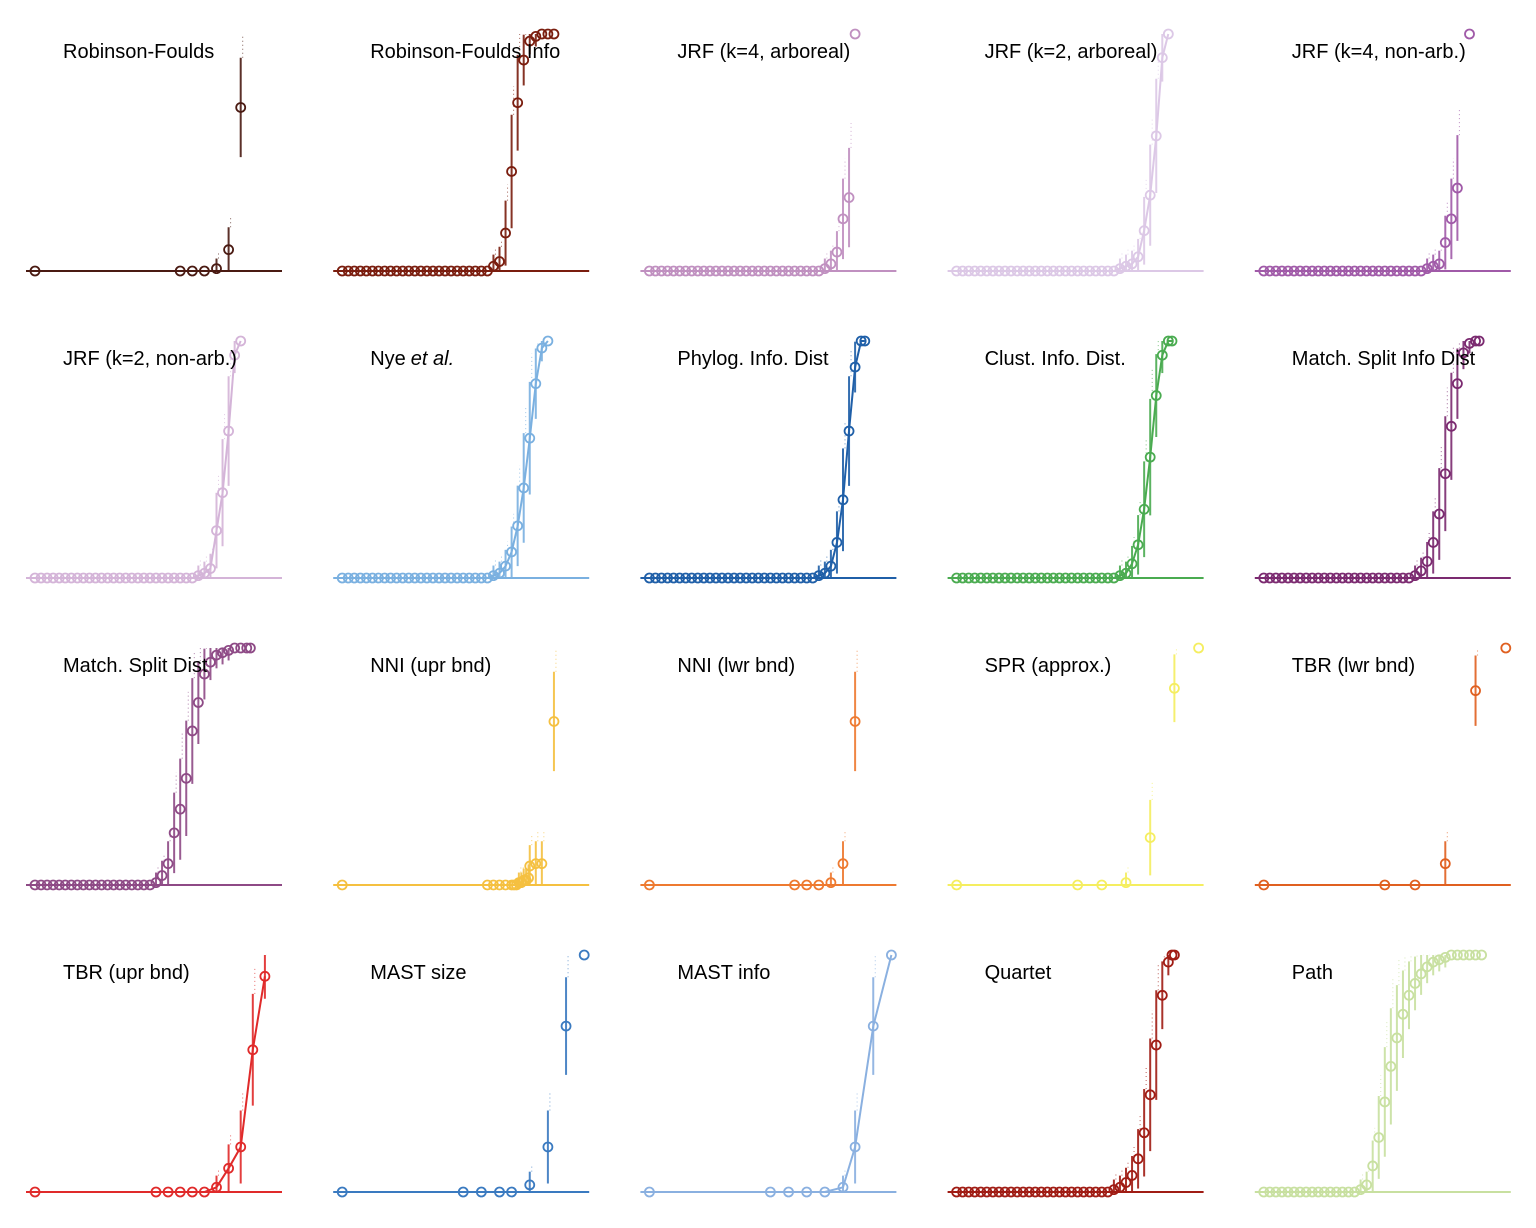  Describe the element at coordinates (418, 973) in the screenshot. I see `panel-title-text: MAST size` at that location.